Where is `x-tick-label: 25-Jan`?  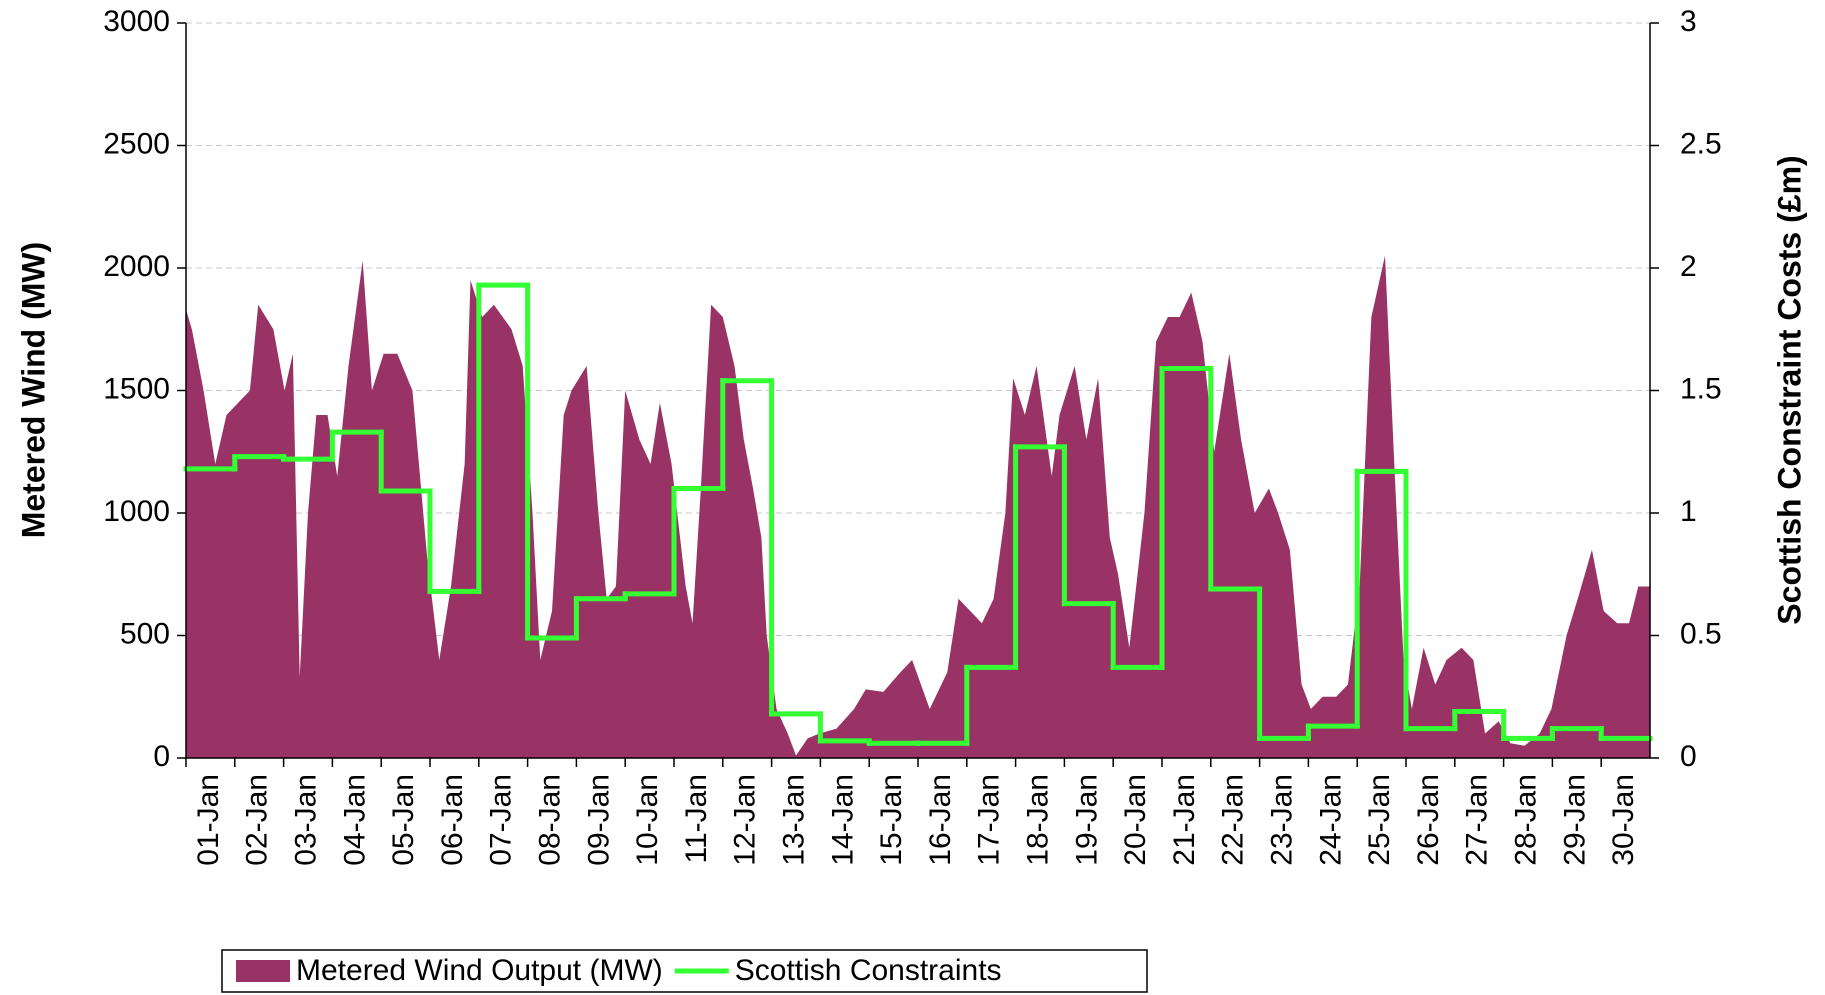 x-tick-label: 25-Jan is located at coordinates (1379, 820).